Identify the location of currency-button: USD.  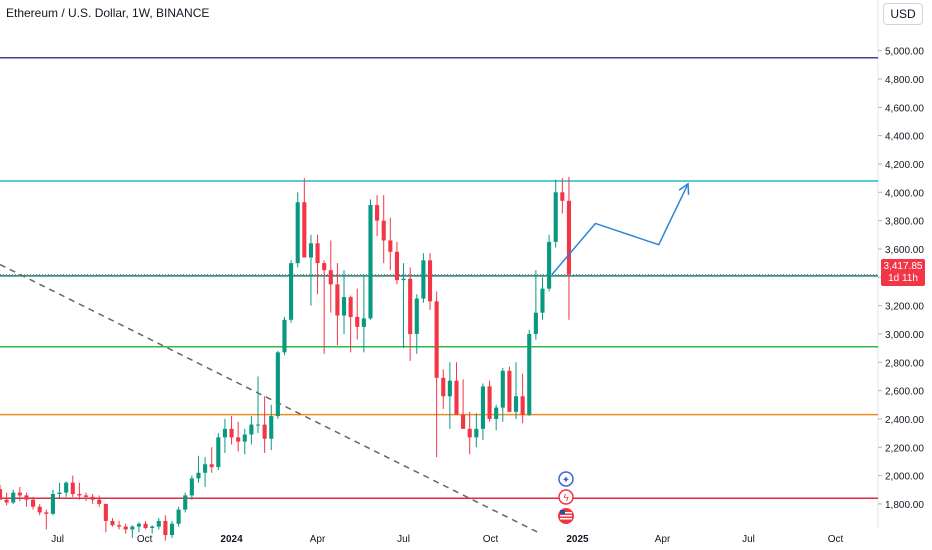
(903, 14).